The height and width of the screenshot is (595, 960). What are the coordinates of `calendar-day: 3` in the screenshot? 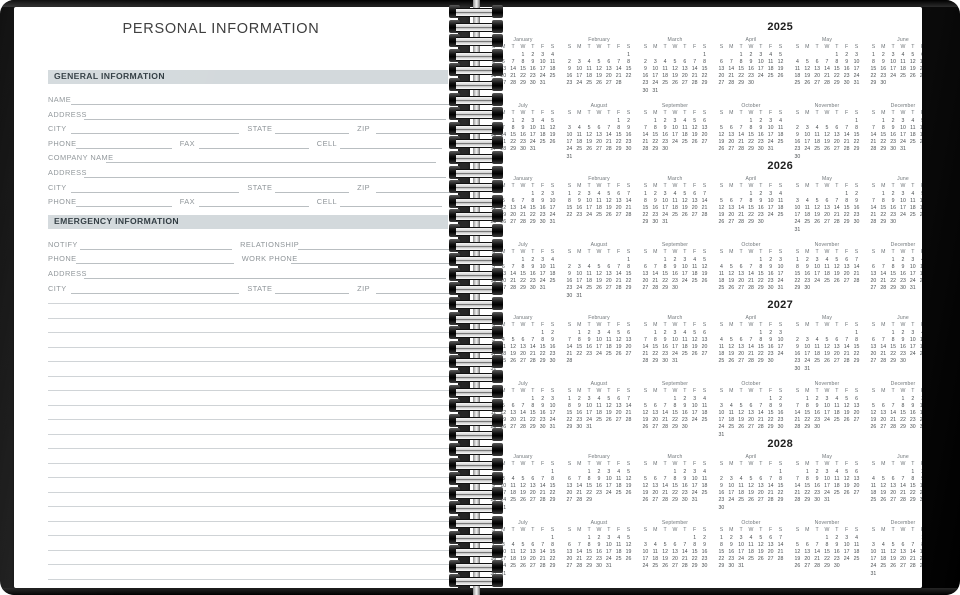 It's located at (903, 120).